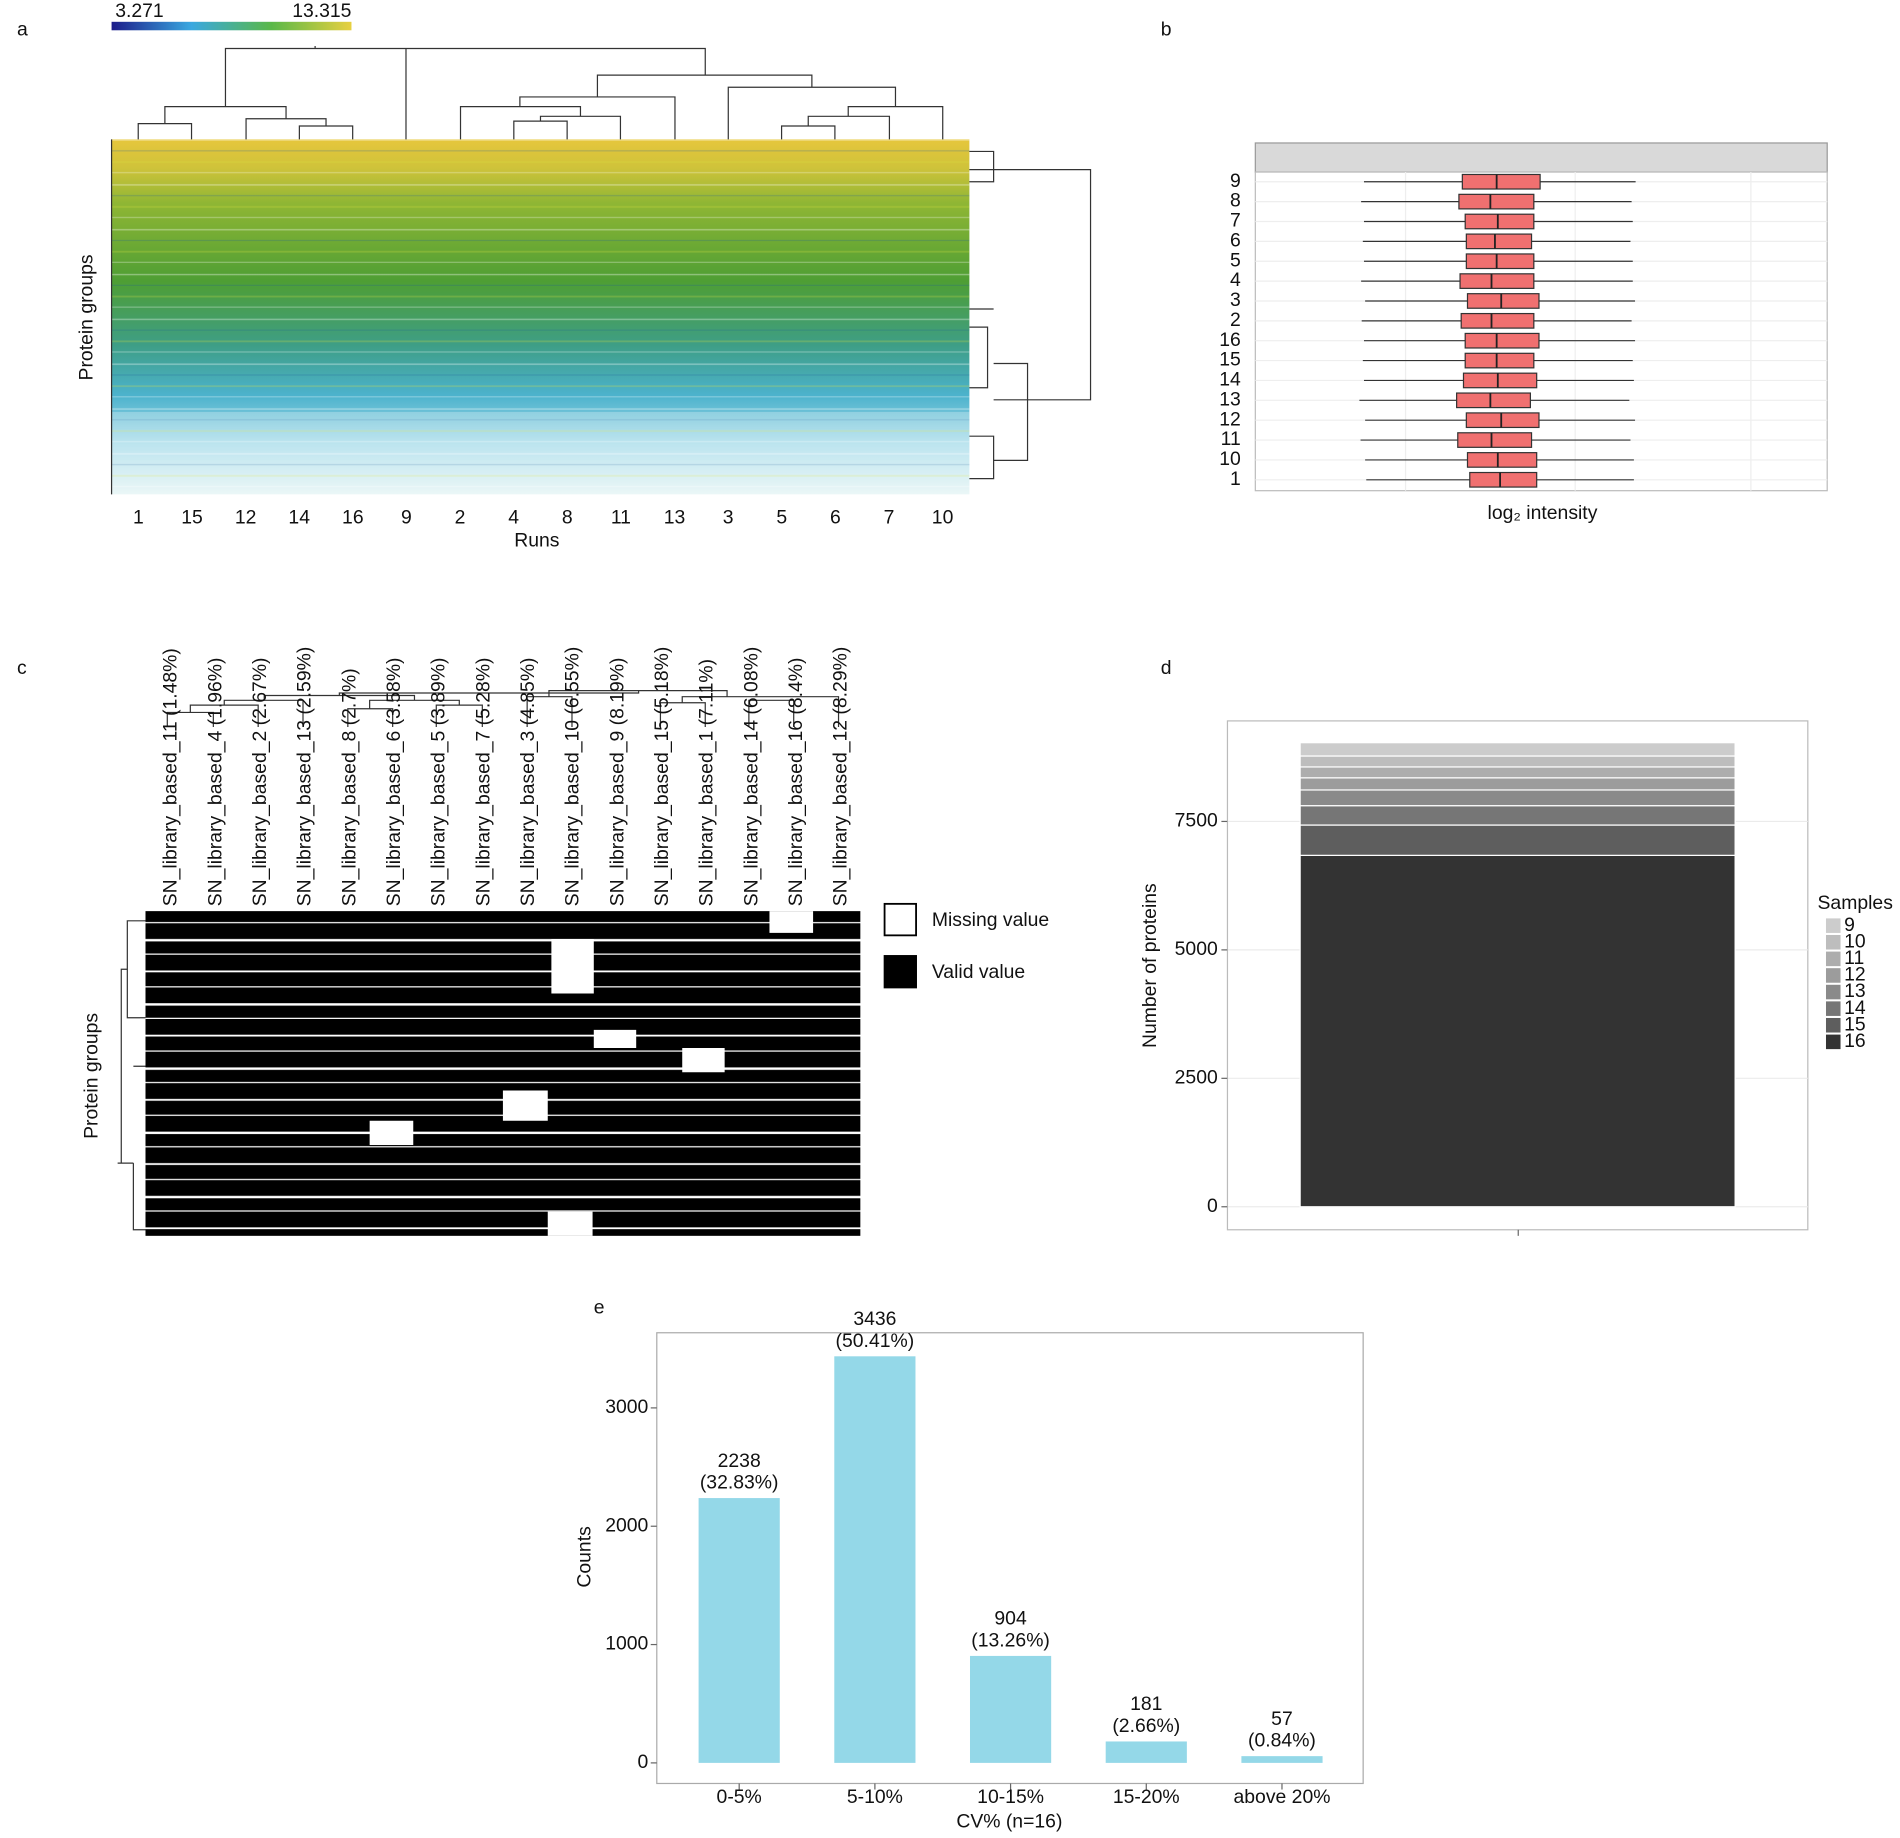  Describe the element at coordinates (1282, 1741) in the screenshot. I see `percent-label: (0.84%)` at that location.